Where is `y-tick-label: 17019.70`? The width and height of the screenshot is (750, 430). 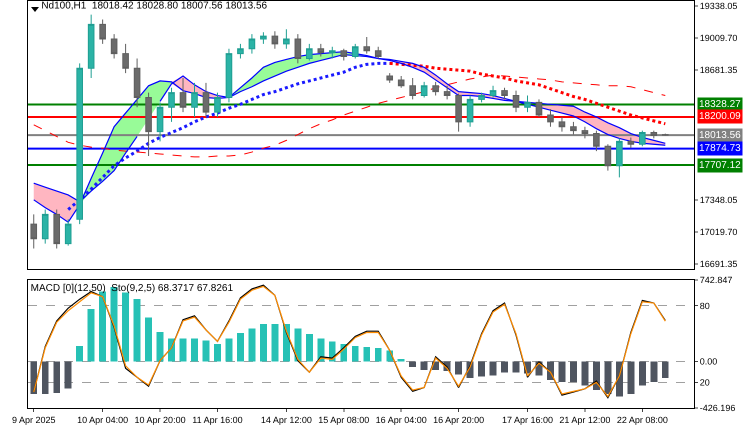
y-tick-label: 17019.70 is located at coordinates (719, 232).